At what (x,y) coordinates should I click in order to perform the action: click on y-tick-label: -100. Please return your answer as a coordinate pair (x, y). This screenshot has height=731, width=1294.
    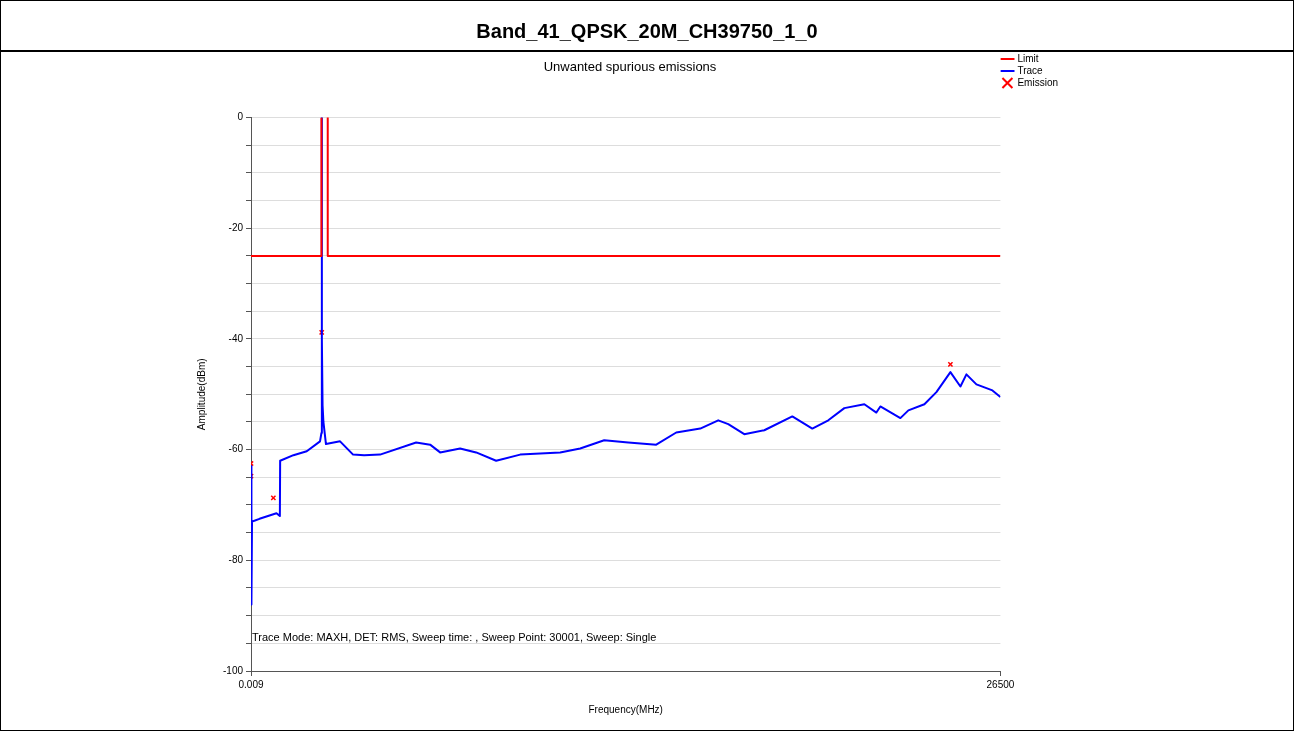
    Looking at the image, I should click on (233, 670).